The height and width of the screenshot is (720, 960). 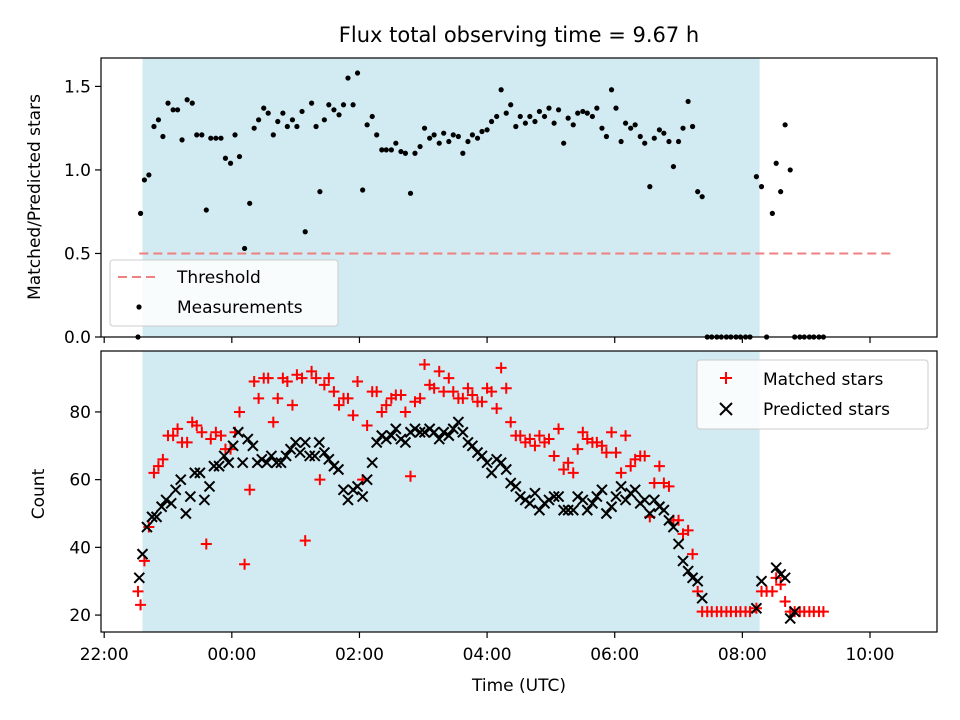 I want to click on top-x-ticks, so click(x=487, y=340).